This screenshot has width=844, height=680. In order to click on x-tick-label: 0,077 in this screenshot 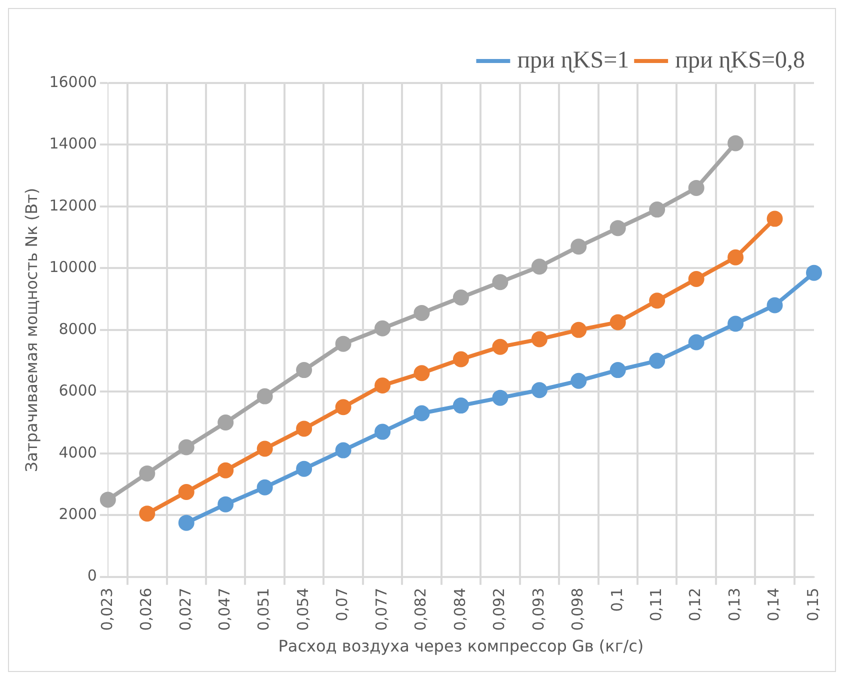, I will do `click(381, 609)`.